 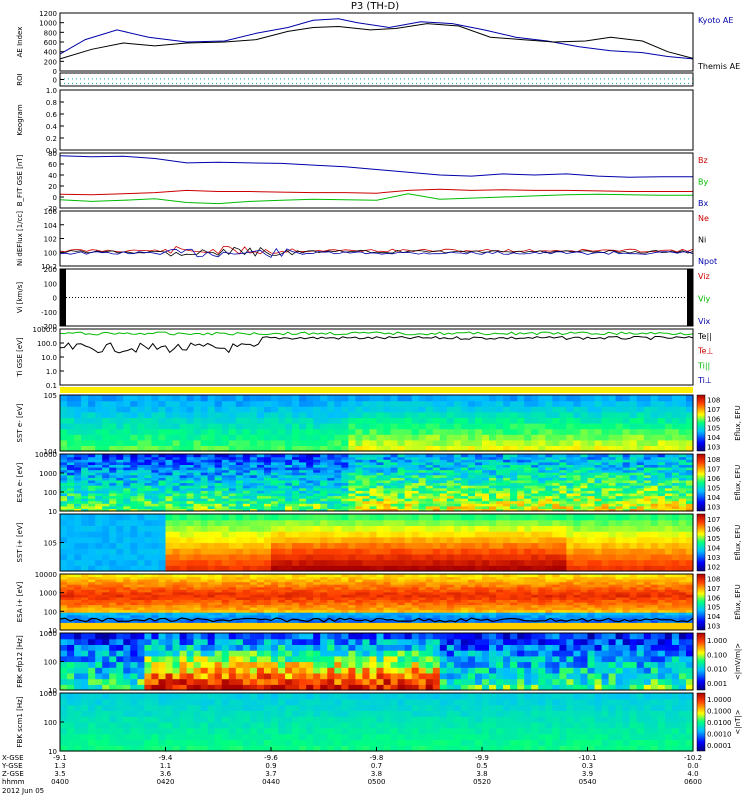 What do you see at coordinates (704, 276) in the screenshot?
I see `legend-entry: Viz` at bounding box center [704, 276].